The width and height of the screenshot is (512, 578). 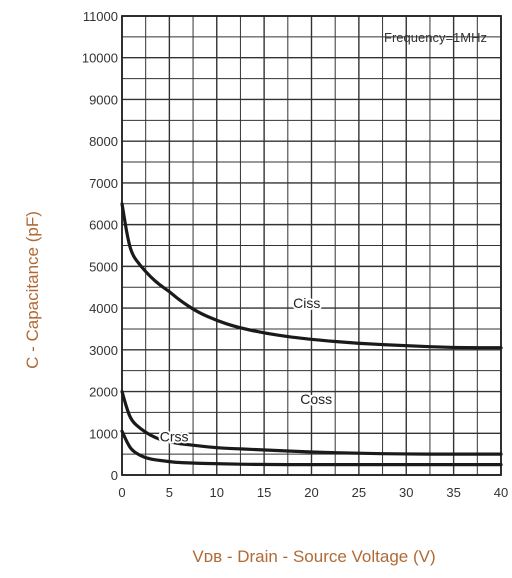 What do you see at coordinates (103, 350) in the screenshot?
I see `y-tick-label: 3000` at bounding box center [103, 350].